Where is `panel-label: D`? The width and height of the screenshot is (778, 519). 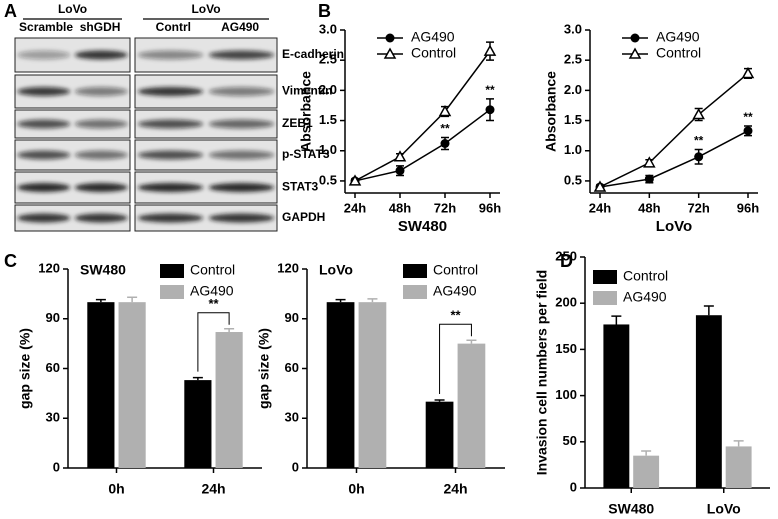
panel-label: D is located at coordinates (566, 261).